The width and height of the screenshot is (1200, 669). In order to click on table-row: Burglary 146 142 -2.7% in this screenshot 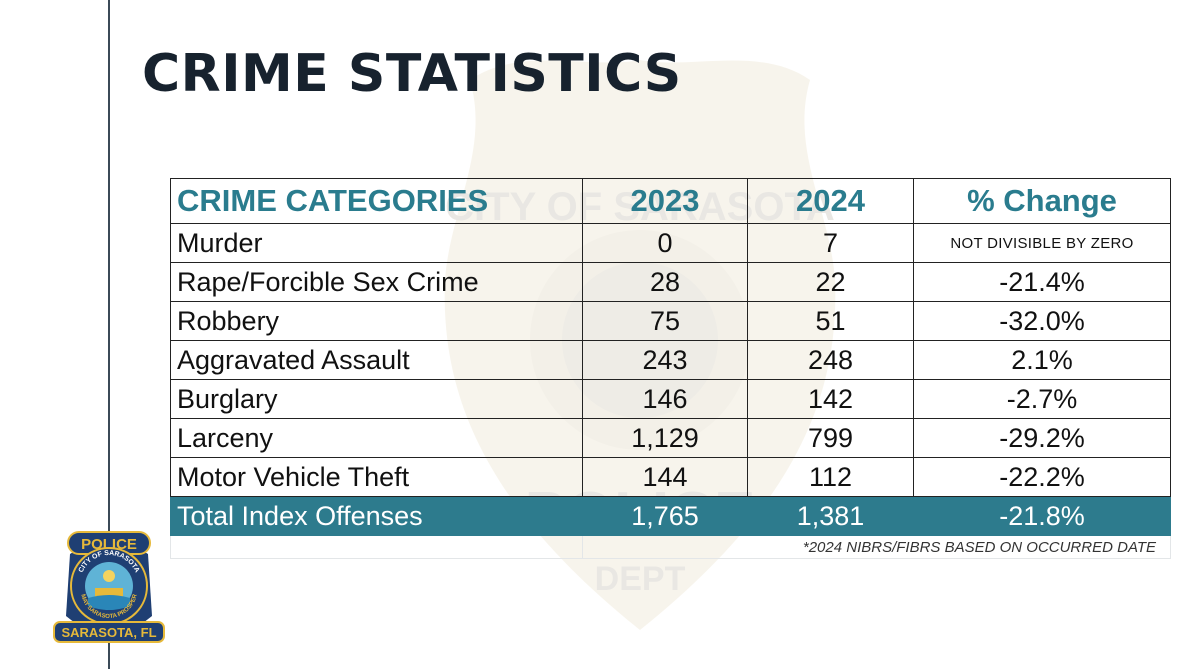, I will do `click(670, 399)`.